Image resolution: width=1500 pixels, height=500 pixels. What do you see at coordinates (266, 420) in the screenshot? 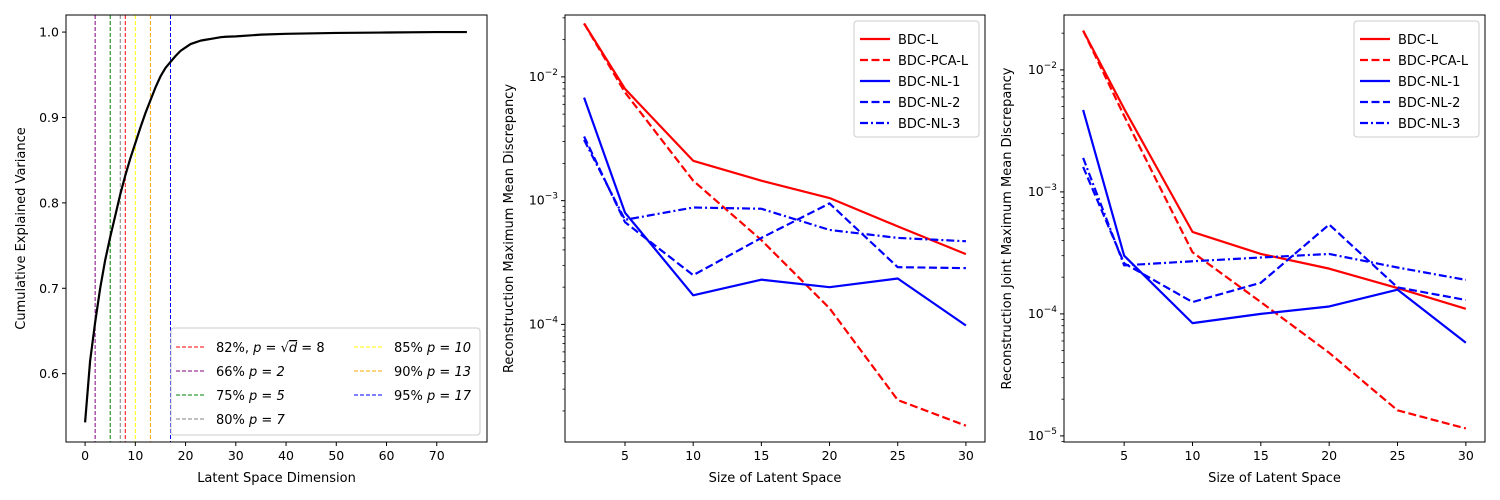
I see `legend-math: p = 7` at bounding box center [266, 420].